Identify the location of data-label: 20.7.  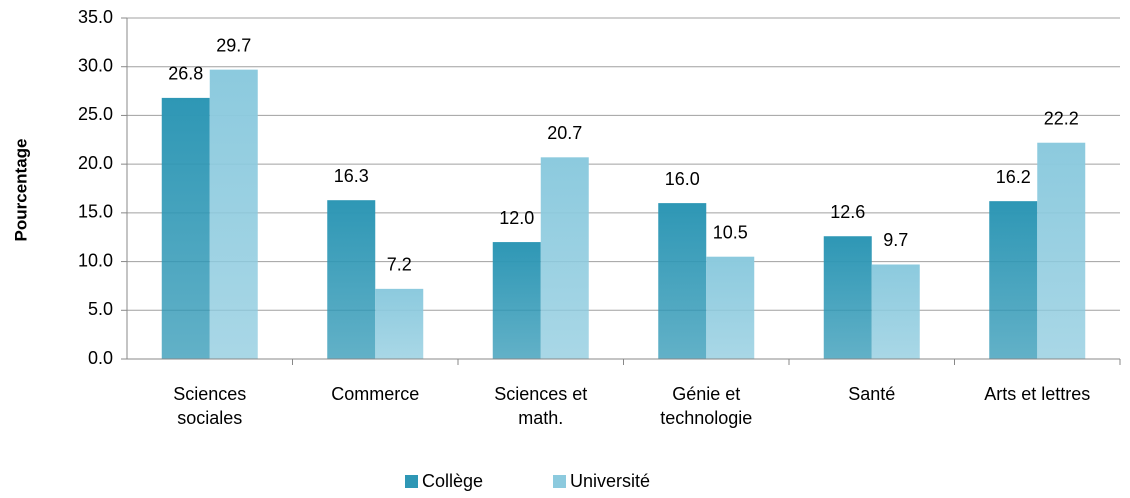
(564, 133).